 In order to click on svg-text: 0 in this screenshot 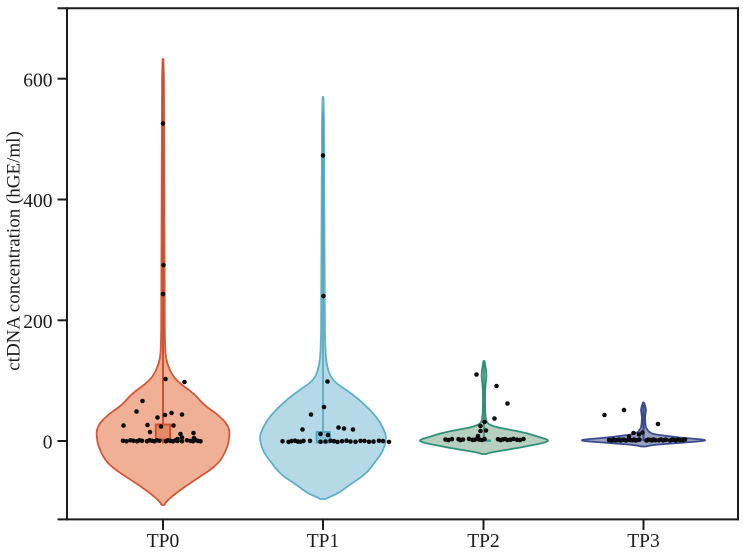, I will do `click(48, 443)`.